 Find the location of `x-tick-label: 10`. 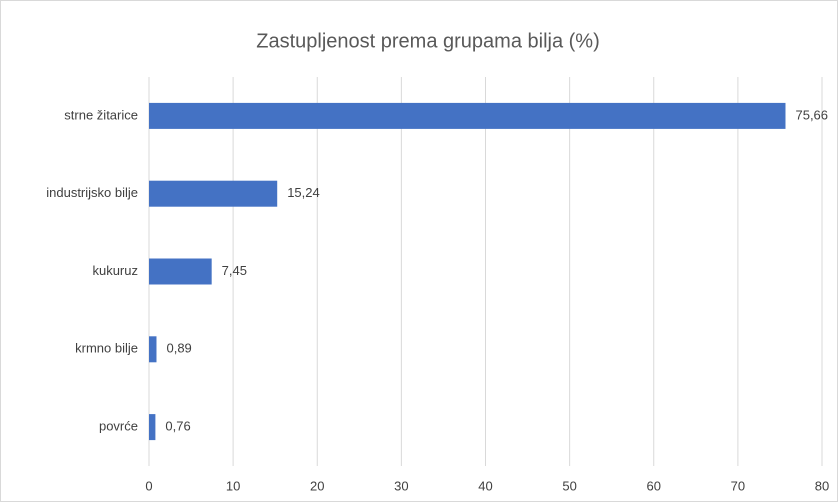

x-tick-label: 10 is located at coordinates (233, 485).